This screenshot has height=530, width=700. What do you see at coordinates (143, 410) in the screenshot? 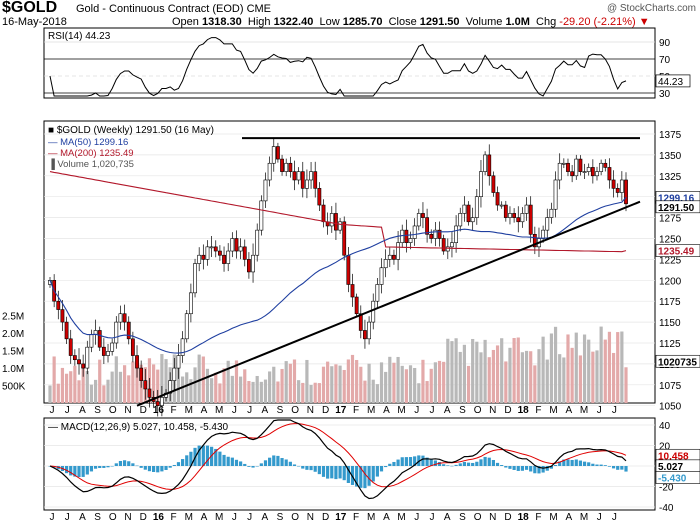
I see `price-x-label: D` at bounding box center [143, 410].